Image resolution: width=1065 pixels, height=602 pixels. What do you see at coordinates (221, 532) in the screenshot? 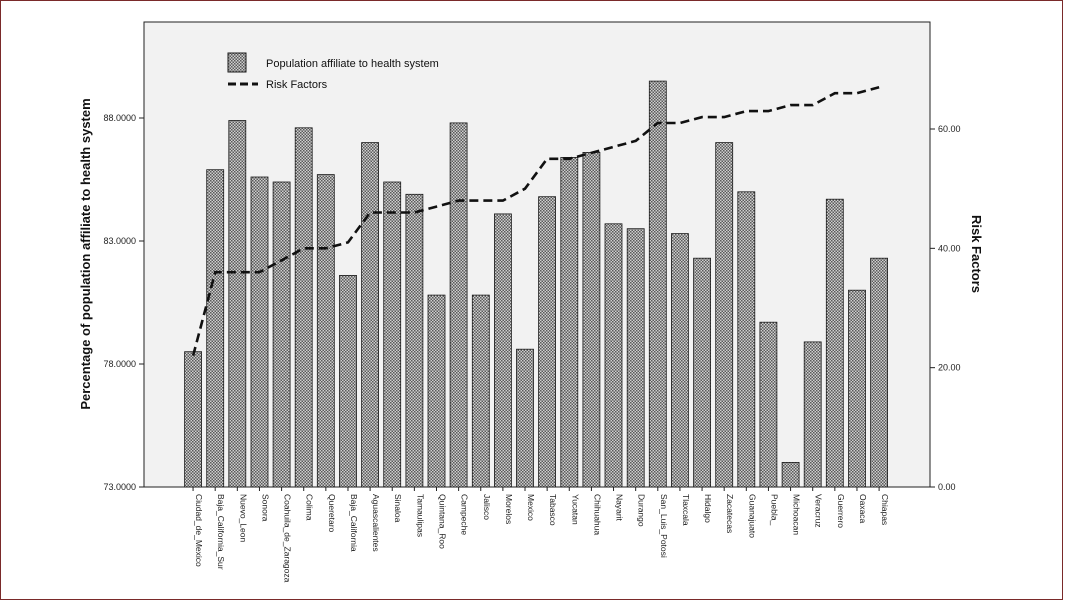
I see `x-tick-label: Baja_California_Sur` at bounding box center [221, 532].